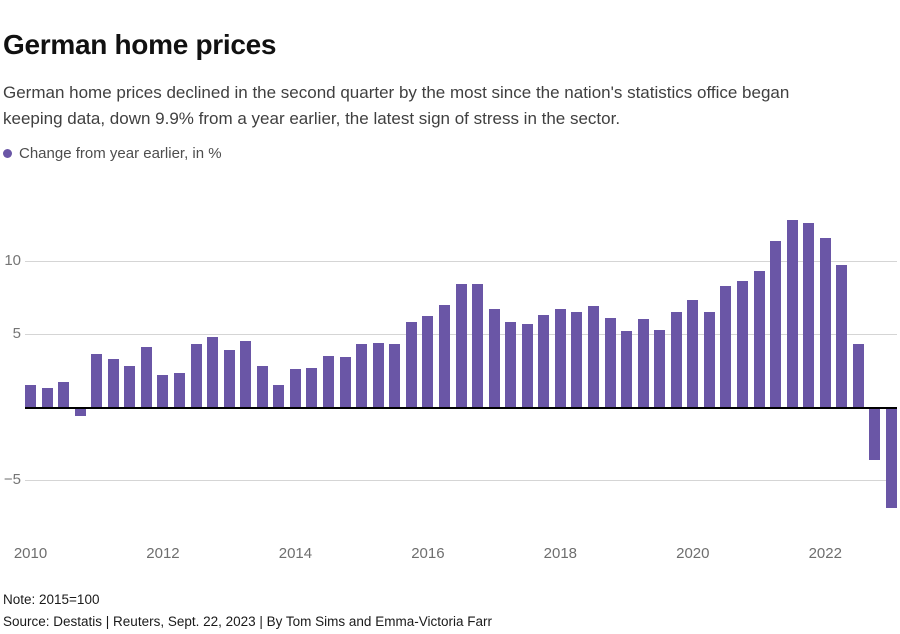 Image resolution: width=900 pixels, height=634 pixels. I want to click on bar-2019-q2, so click(643, 363).